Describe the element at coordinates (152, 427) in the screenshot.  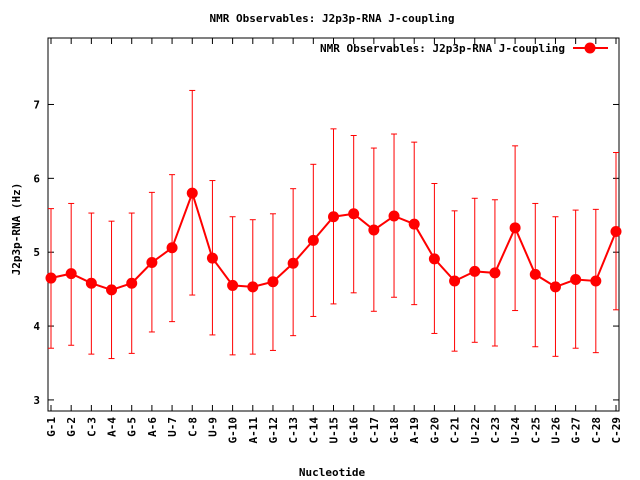
I see `x-tick-label: A-6` at that location.